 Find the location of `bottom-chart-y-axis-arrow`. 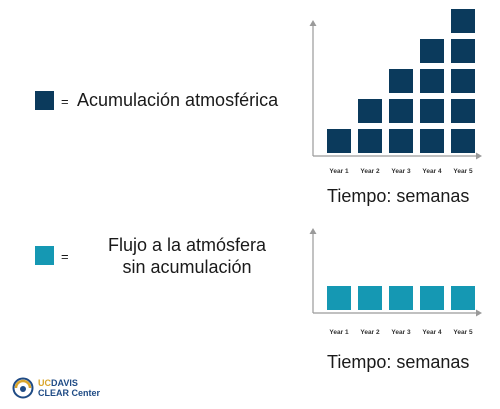

bottom-chart-y-axis-arrow is located at coordinates (313, 231).